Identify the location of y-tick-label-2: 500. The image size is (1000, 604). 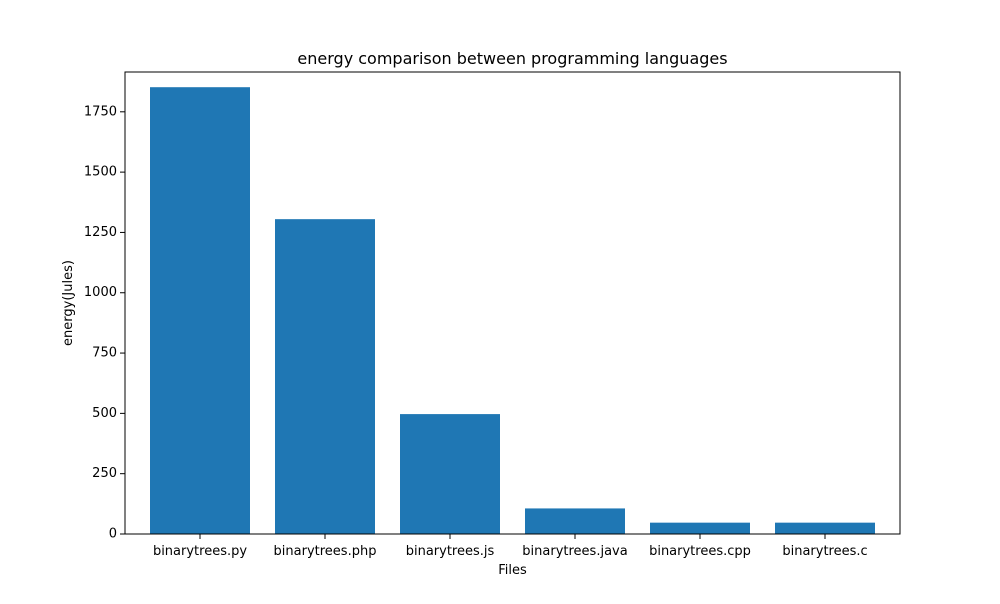
(104, 413).